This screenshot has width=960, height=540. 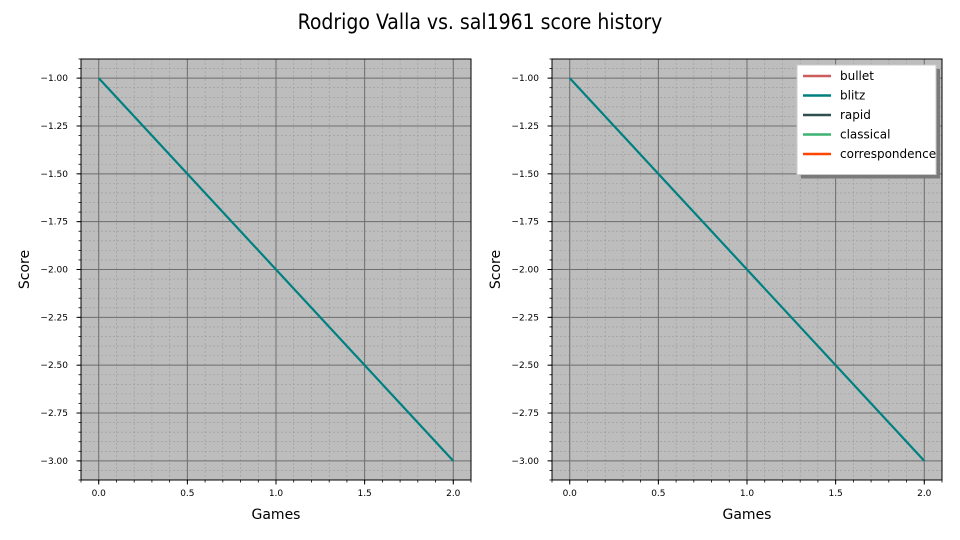 I want to click on legend: bullet blitz rapid classical correspondence, so click(x=868, y=121).